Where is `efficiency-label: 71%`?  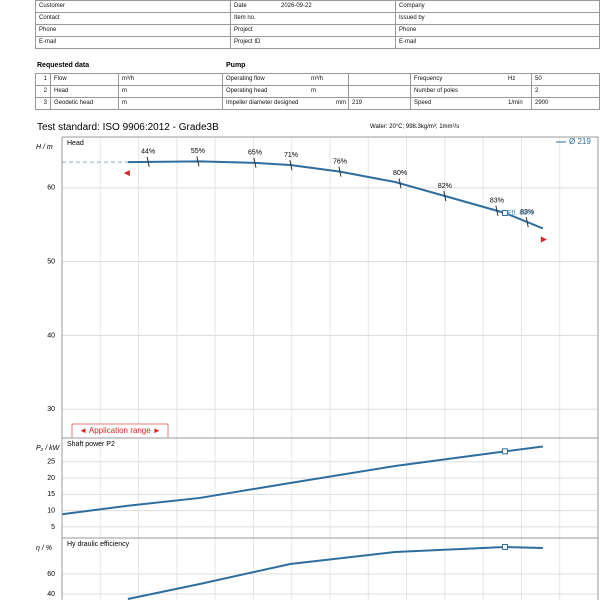 efficiency-label: 71% is located at coordinates (291, 155).